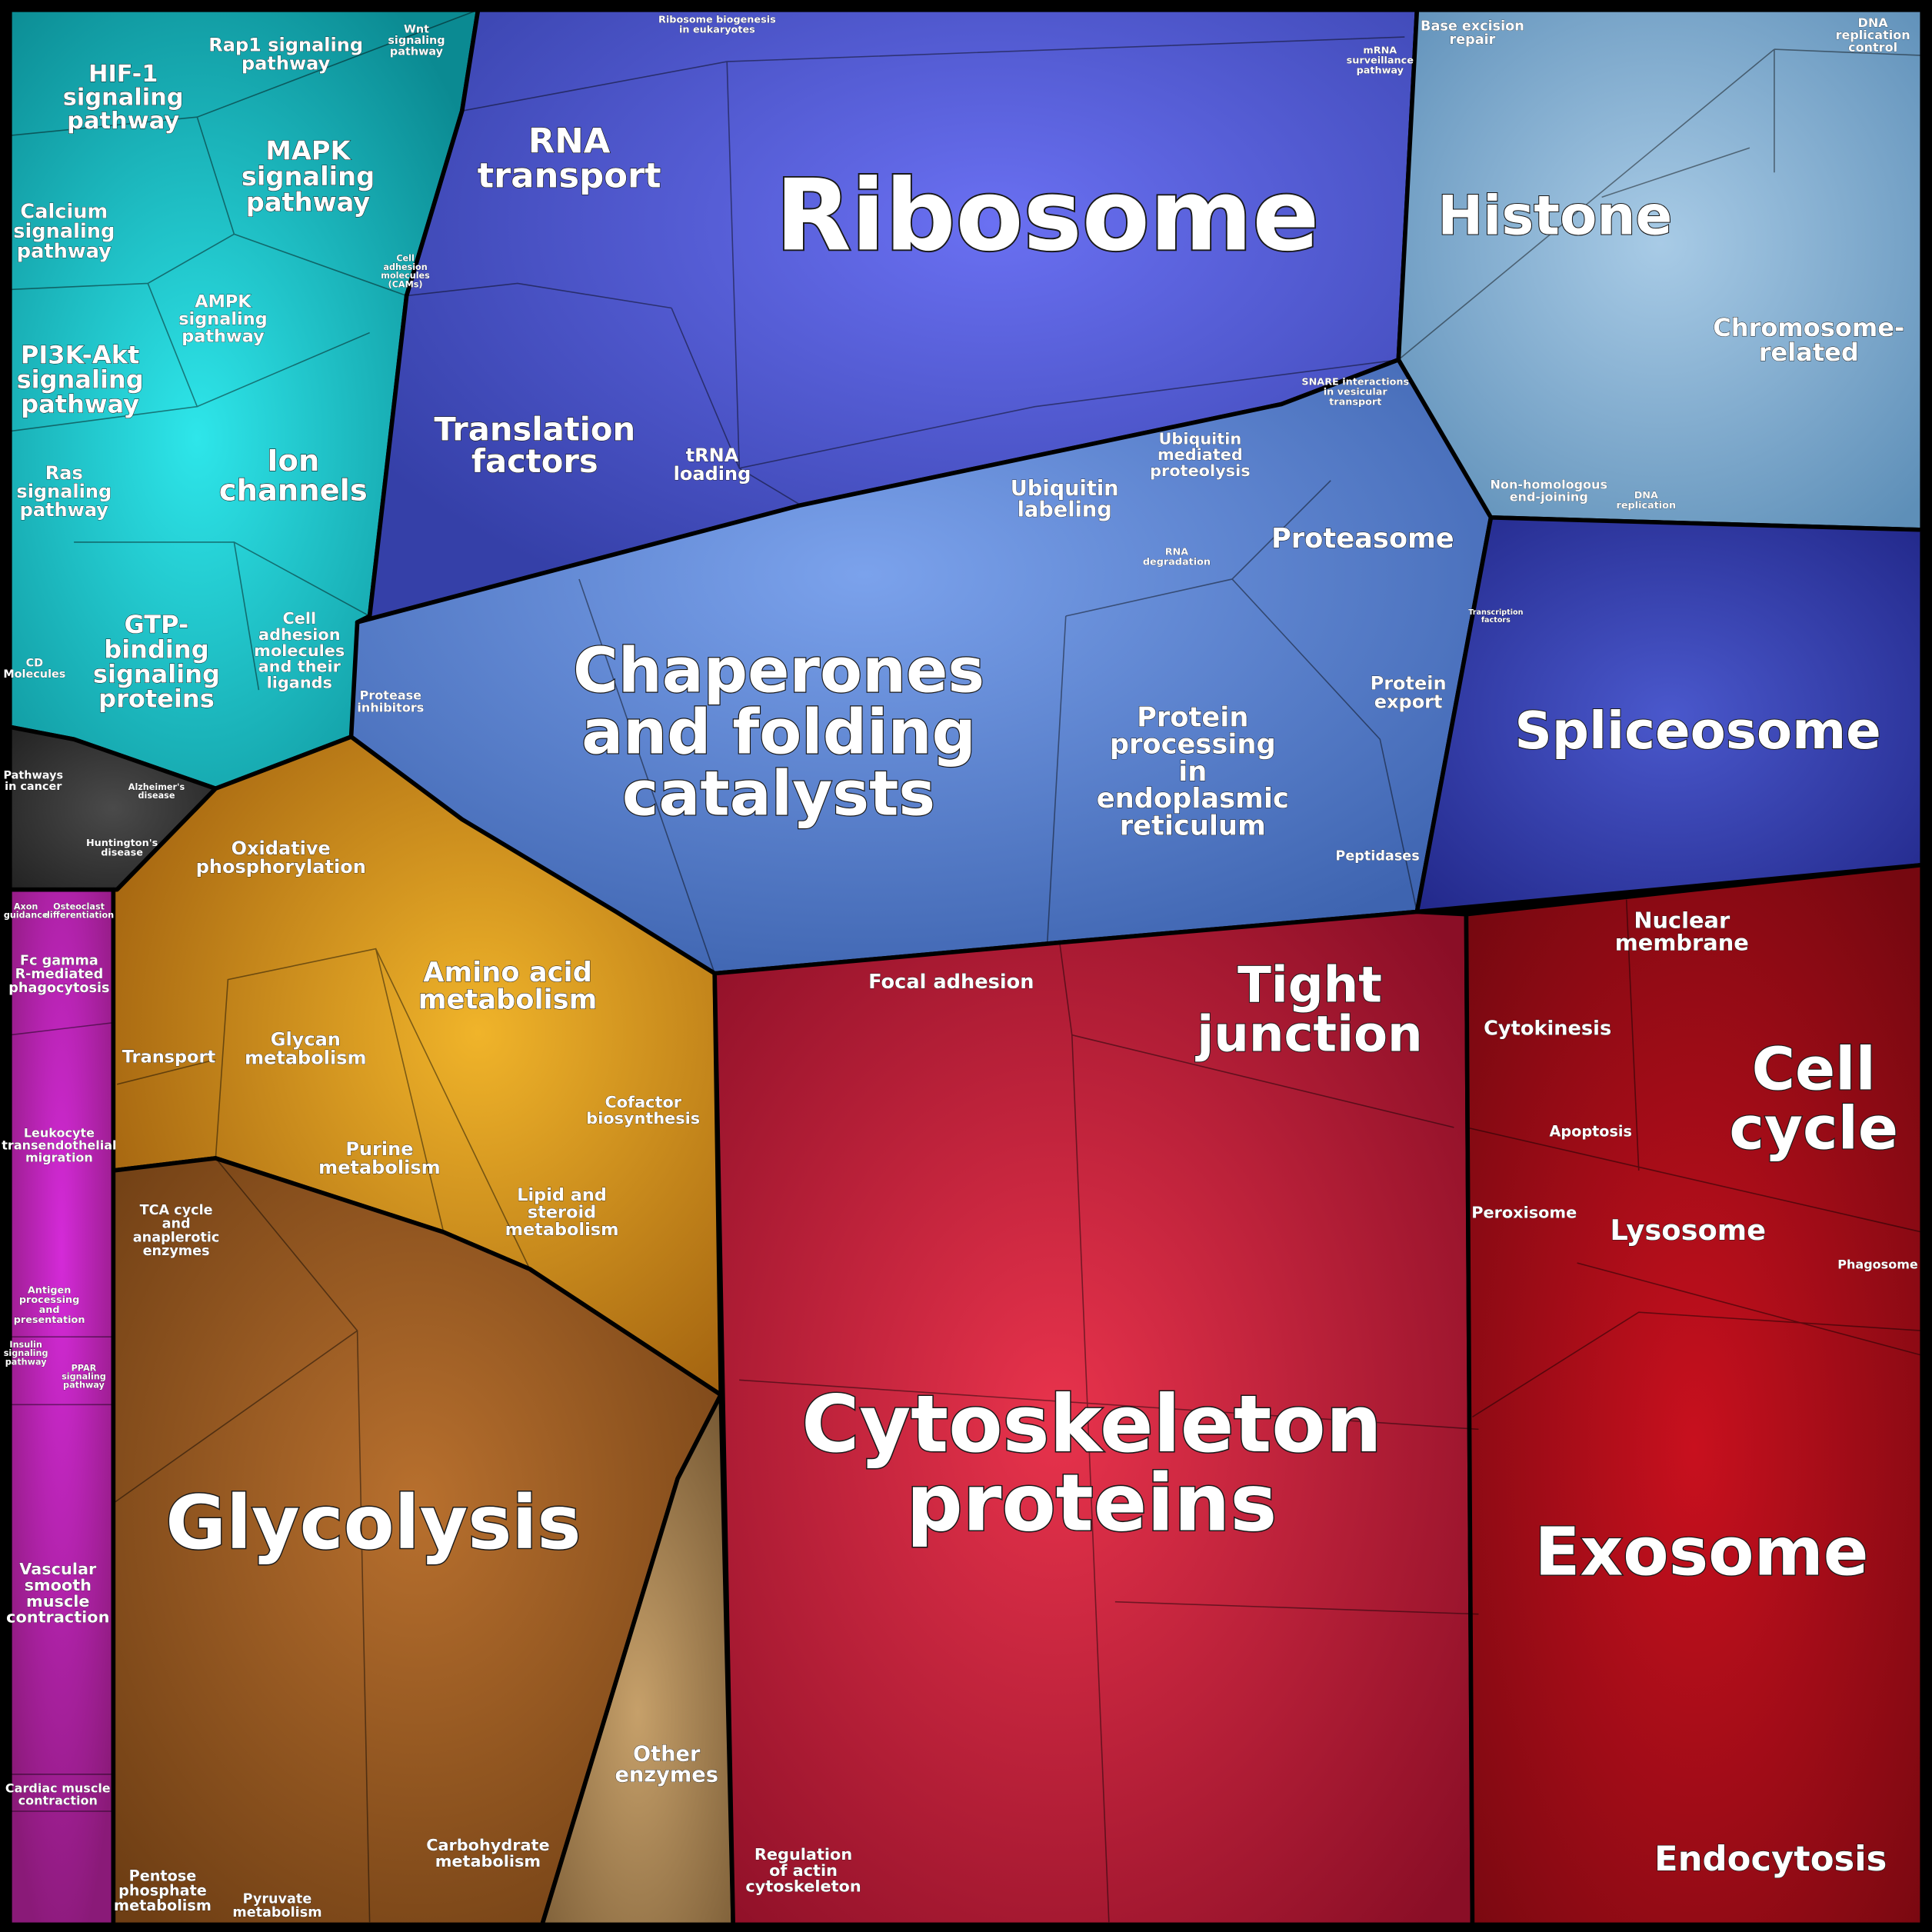 This screenshot has width=1932, height=1932. I want to click on label-line: Glycan, so click(306, 1039).